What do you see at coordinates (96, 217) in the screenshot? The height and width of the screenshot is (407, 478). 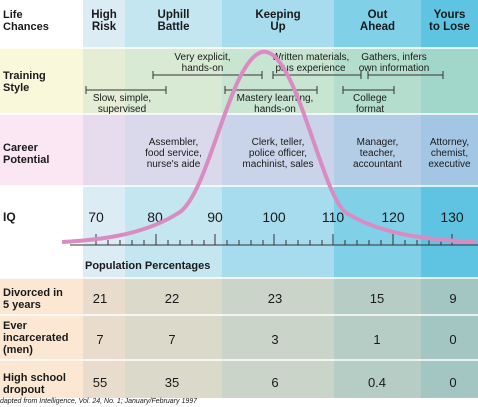 I see `iq-tick-70: 70` at bounding box center [96, 217].